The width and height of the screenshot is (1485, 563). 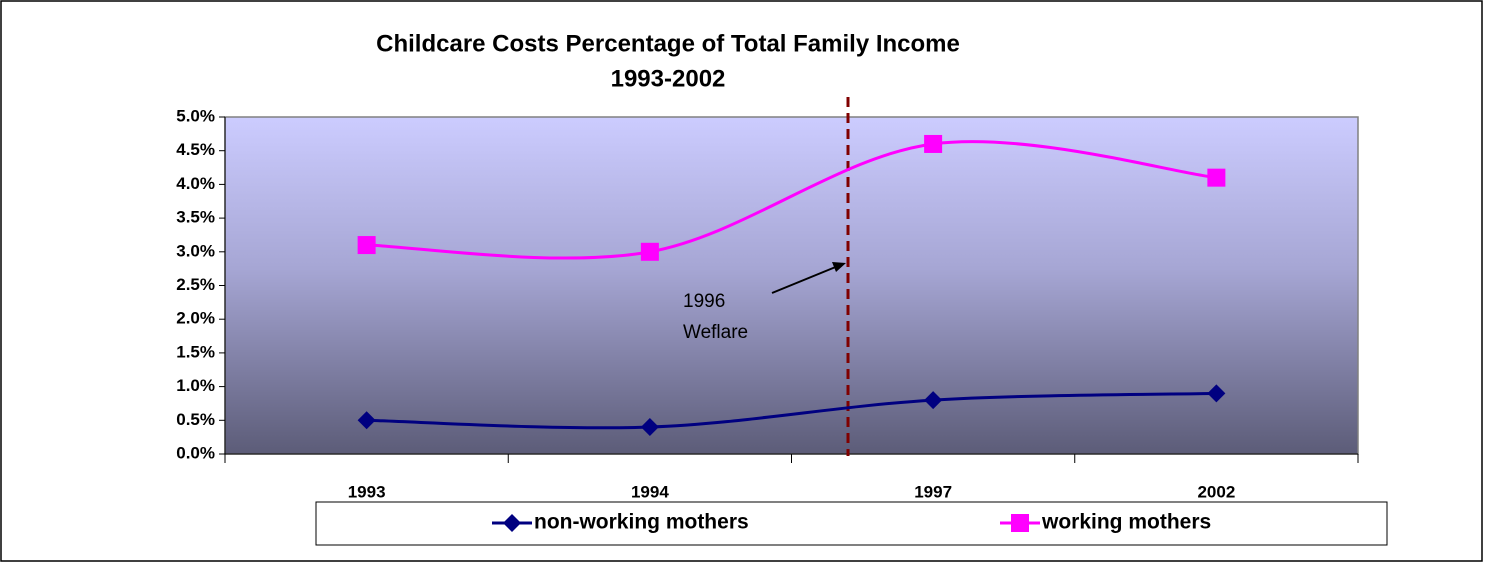 What do you see at coordinates (641, 522) in the screenshot?
I see `legend-label: non-working mothers` at bounding box center [641, 522].